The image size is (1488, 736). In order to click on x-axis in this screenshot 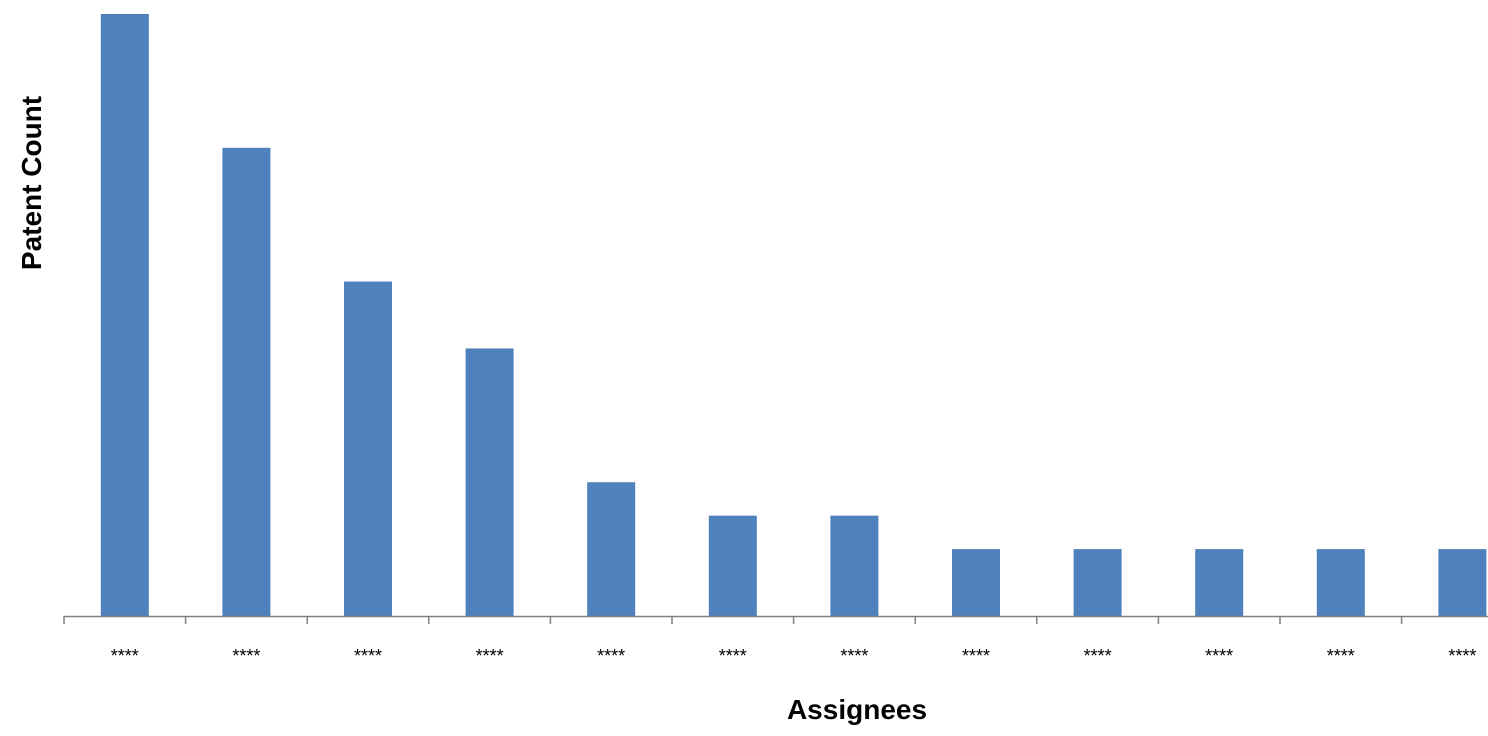, I will do `click(775, 619)`.